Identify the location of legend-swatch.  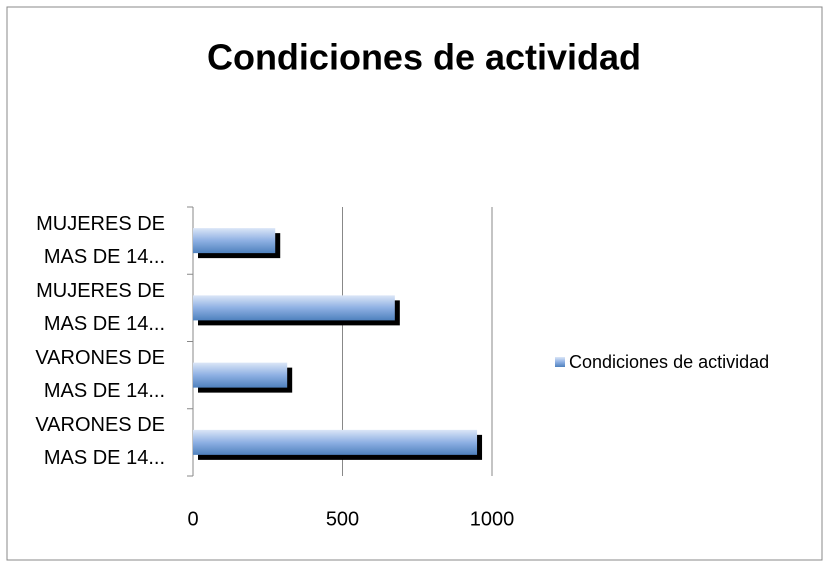
(560, 362).